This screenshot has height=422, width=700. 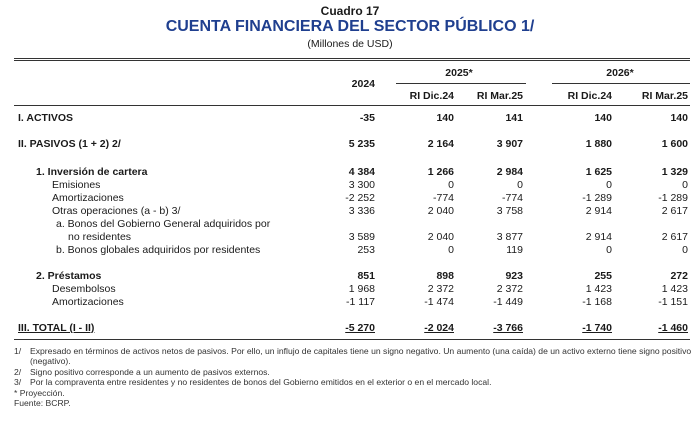 What do you see at coordinates (509, 289) in the screenshot?
I see `cell-2025-mar: 2 372` at bounding box center [509, 289].